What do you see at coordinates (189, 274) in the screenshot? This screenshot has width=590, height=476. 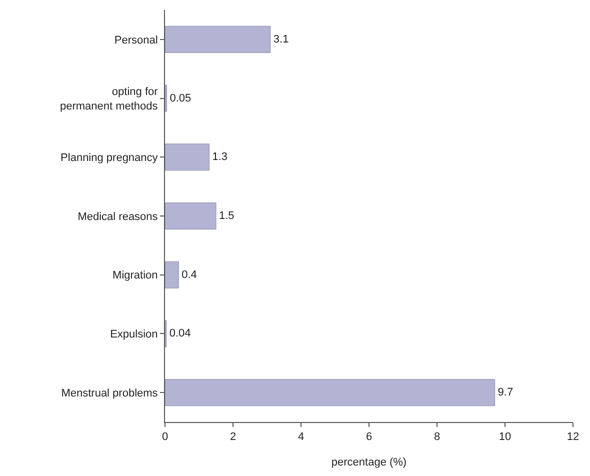 I see `data-label: 0.4` at bounding box center [189, 274].